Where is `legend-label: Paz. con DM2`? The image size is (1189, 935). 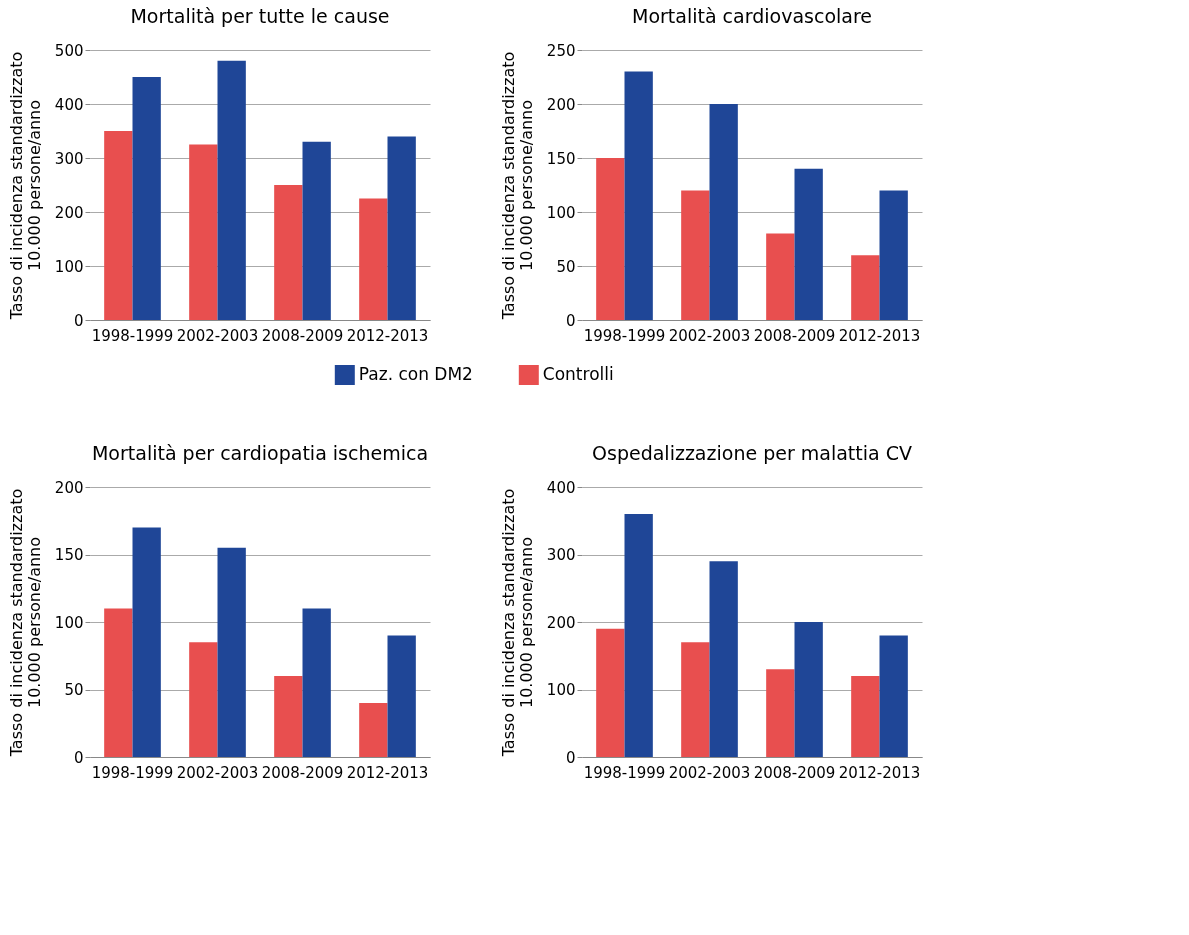
legend-label: Paz. con DM2 is located at coordinates (415, 374).